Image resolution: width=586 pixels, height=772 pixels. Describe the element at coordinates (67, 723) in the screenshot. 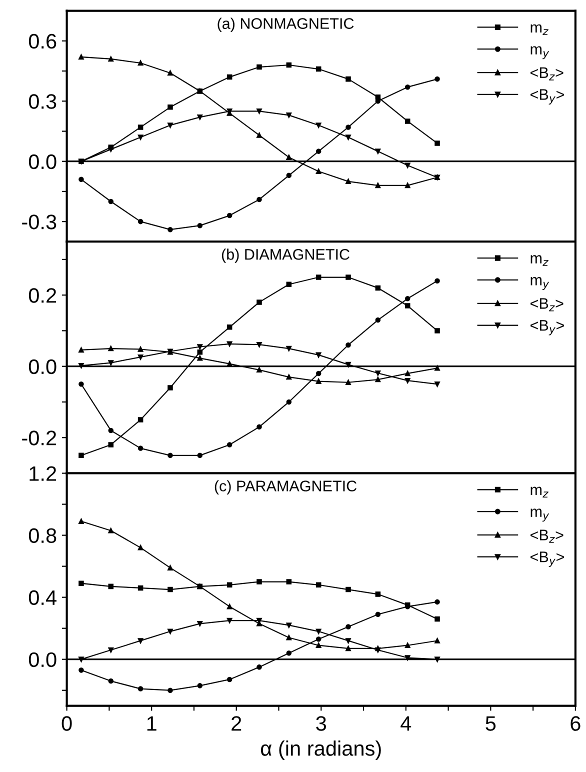

I see `x-tick-label: 0` at that location.